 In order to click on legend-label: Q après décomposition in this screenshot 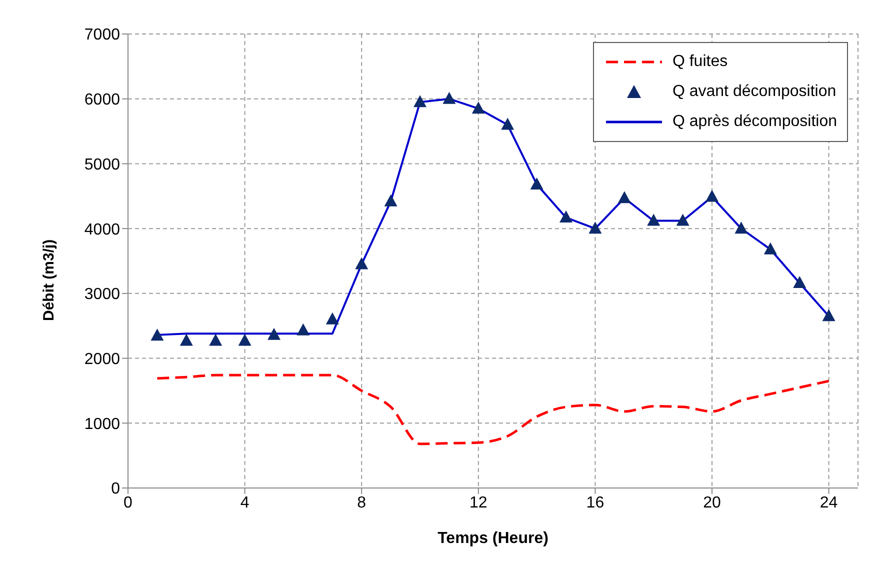, I will do `click(754, 122)`.